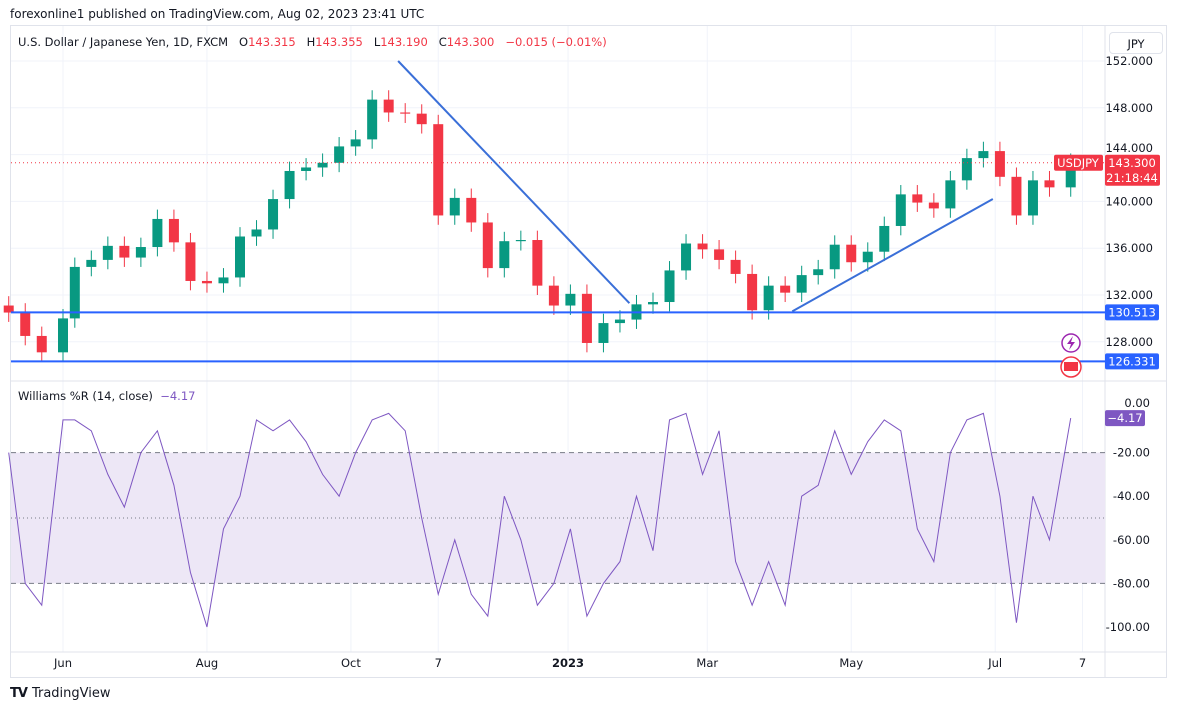  Describe the element at coordinates (568, 663) in the screenshot. I see `x-tick-label: 2023` at that location.